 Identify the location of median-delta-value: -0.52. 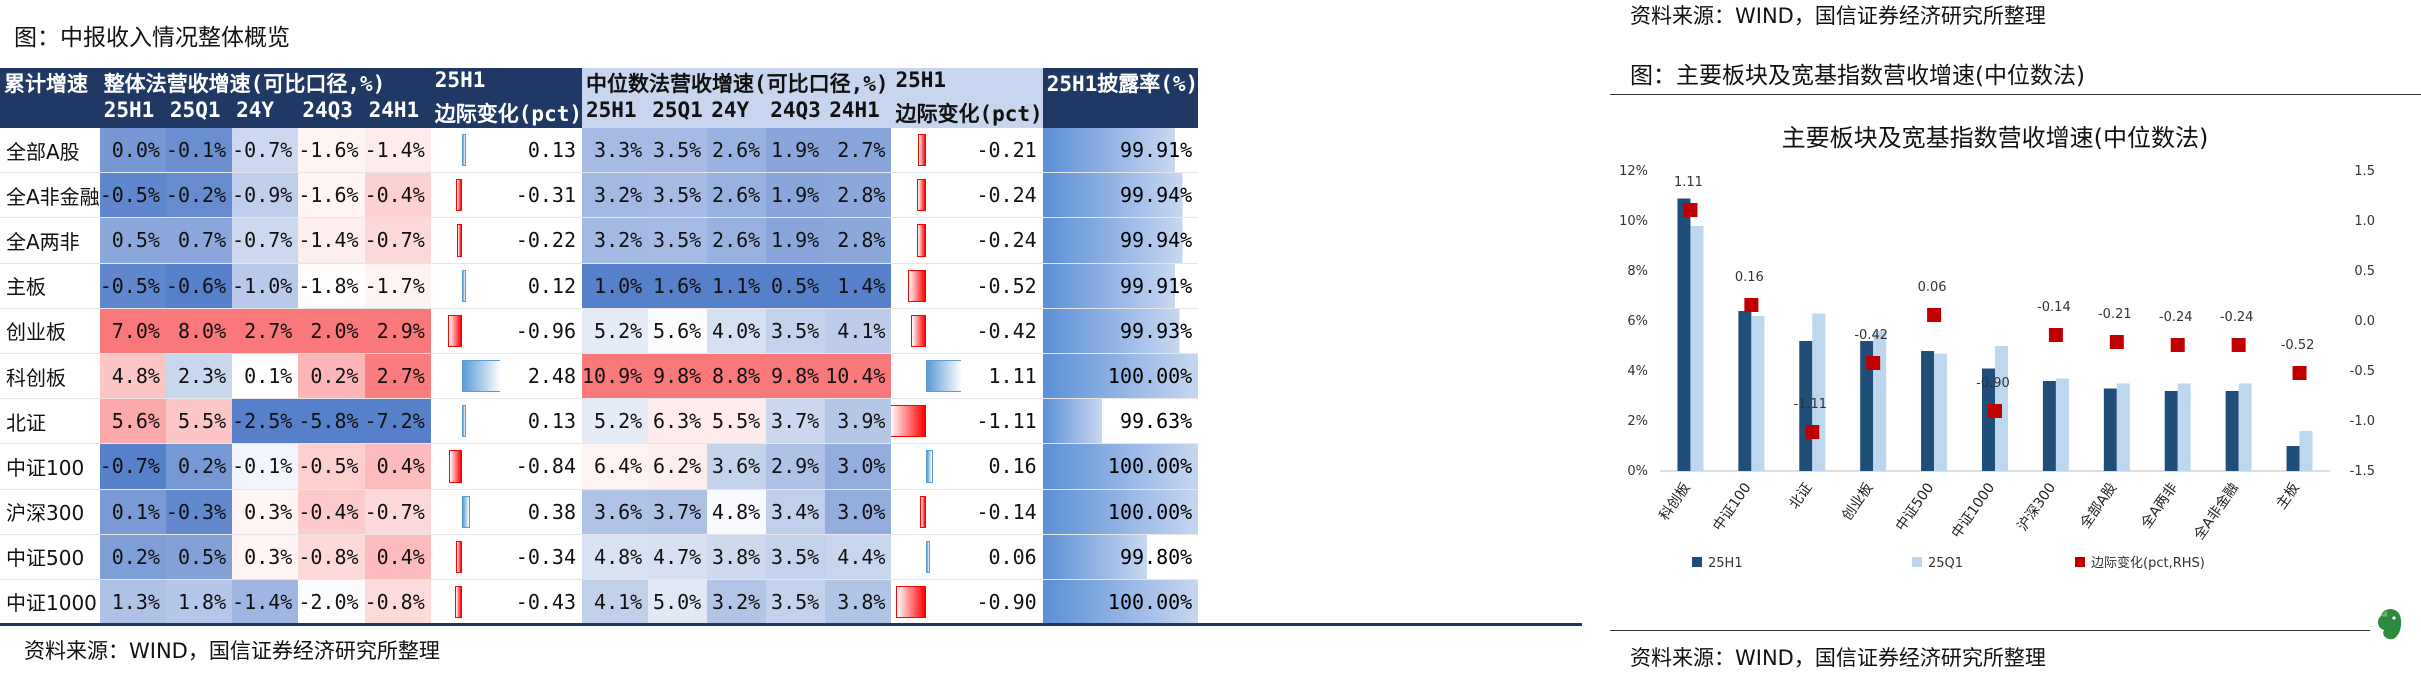
(1002, 286).